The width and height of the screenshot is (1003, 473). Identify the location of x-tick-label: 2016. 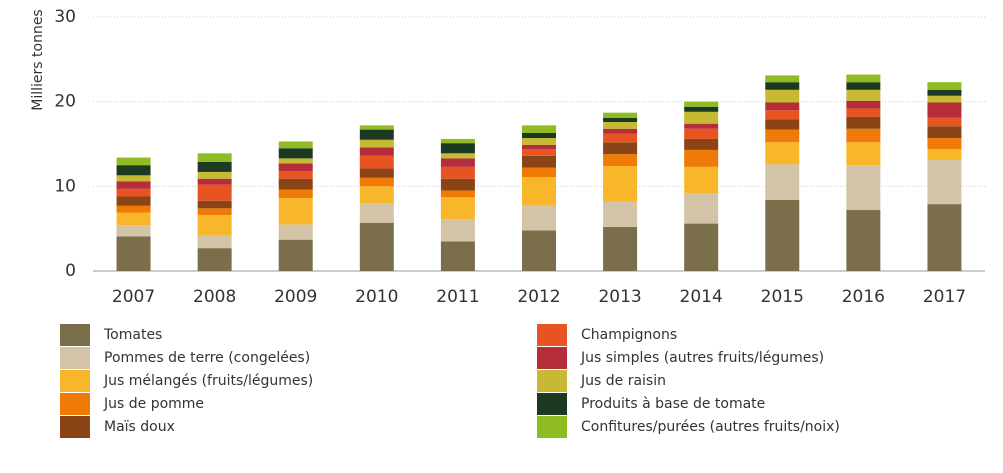
(863, 297).